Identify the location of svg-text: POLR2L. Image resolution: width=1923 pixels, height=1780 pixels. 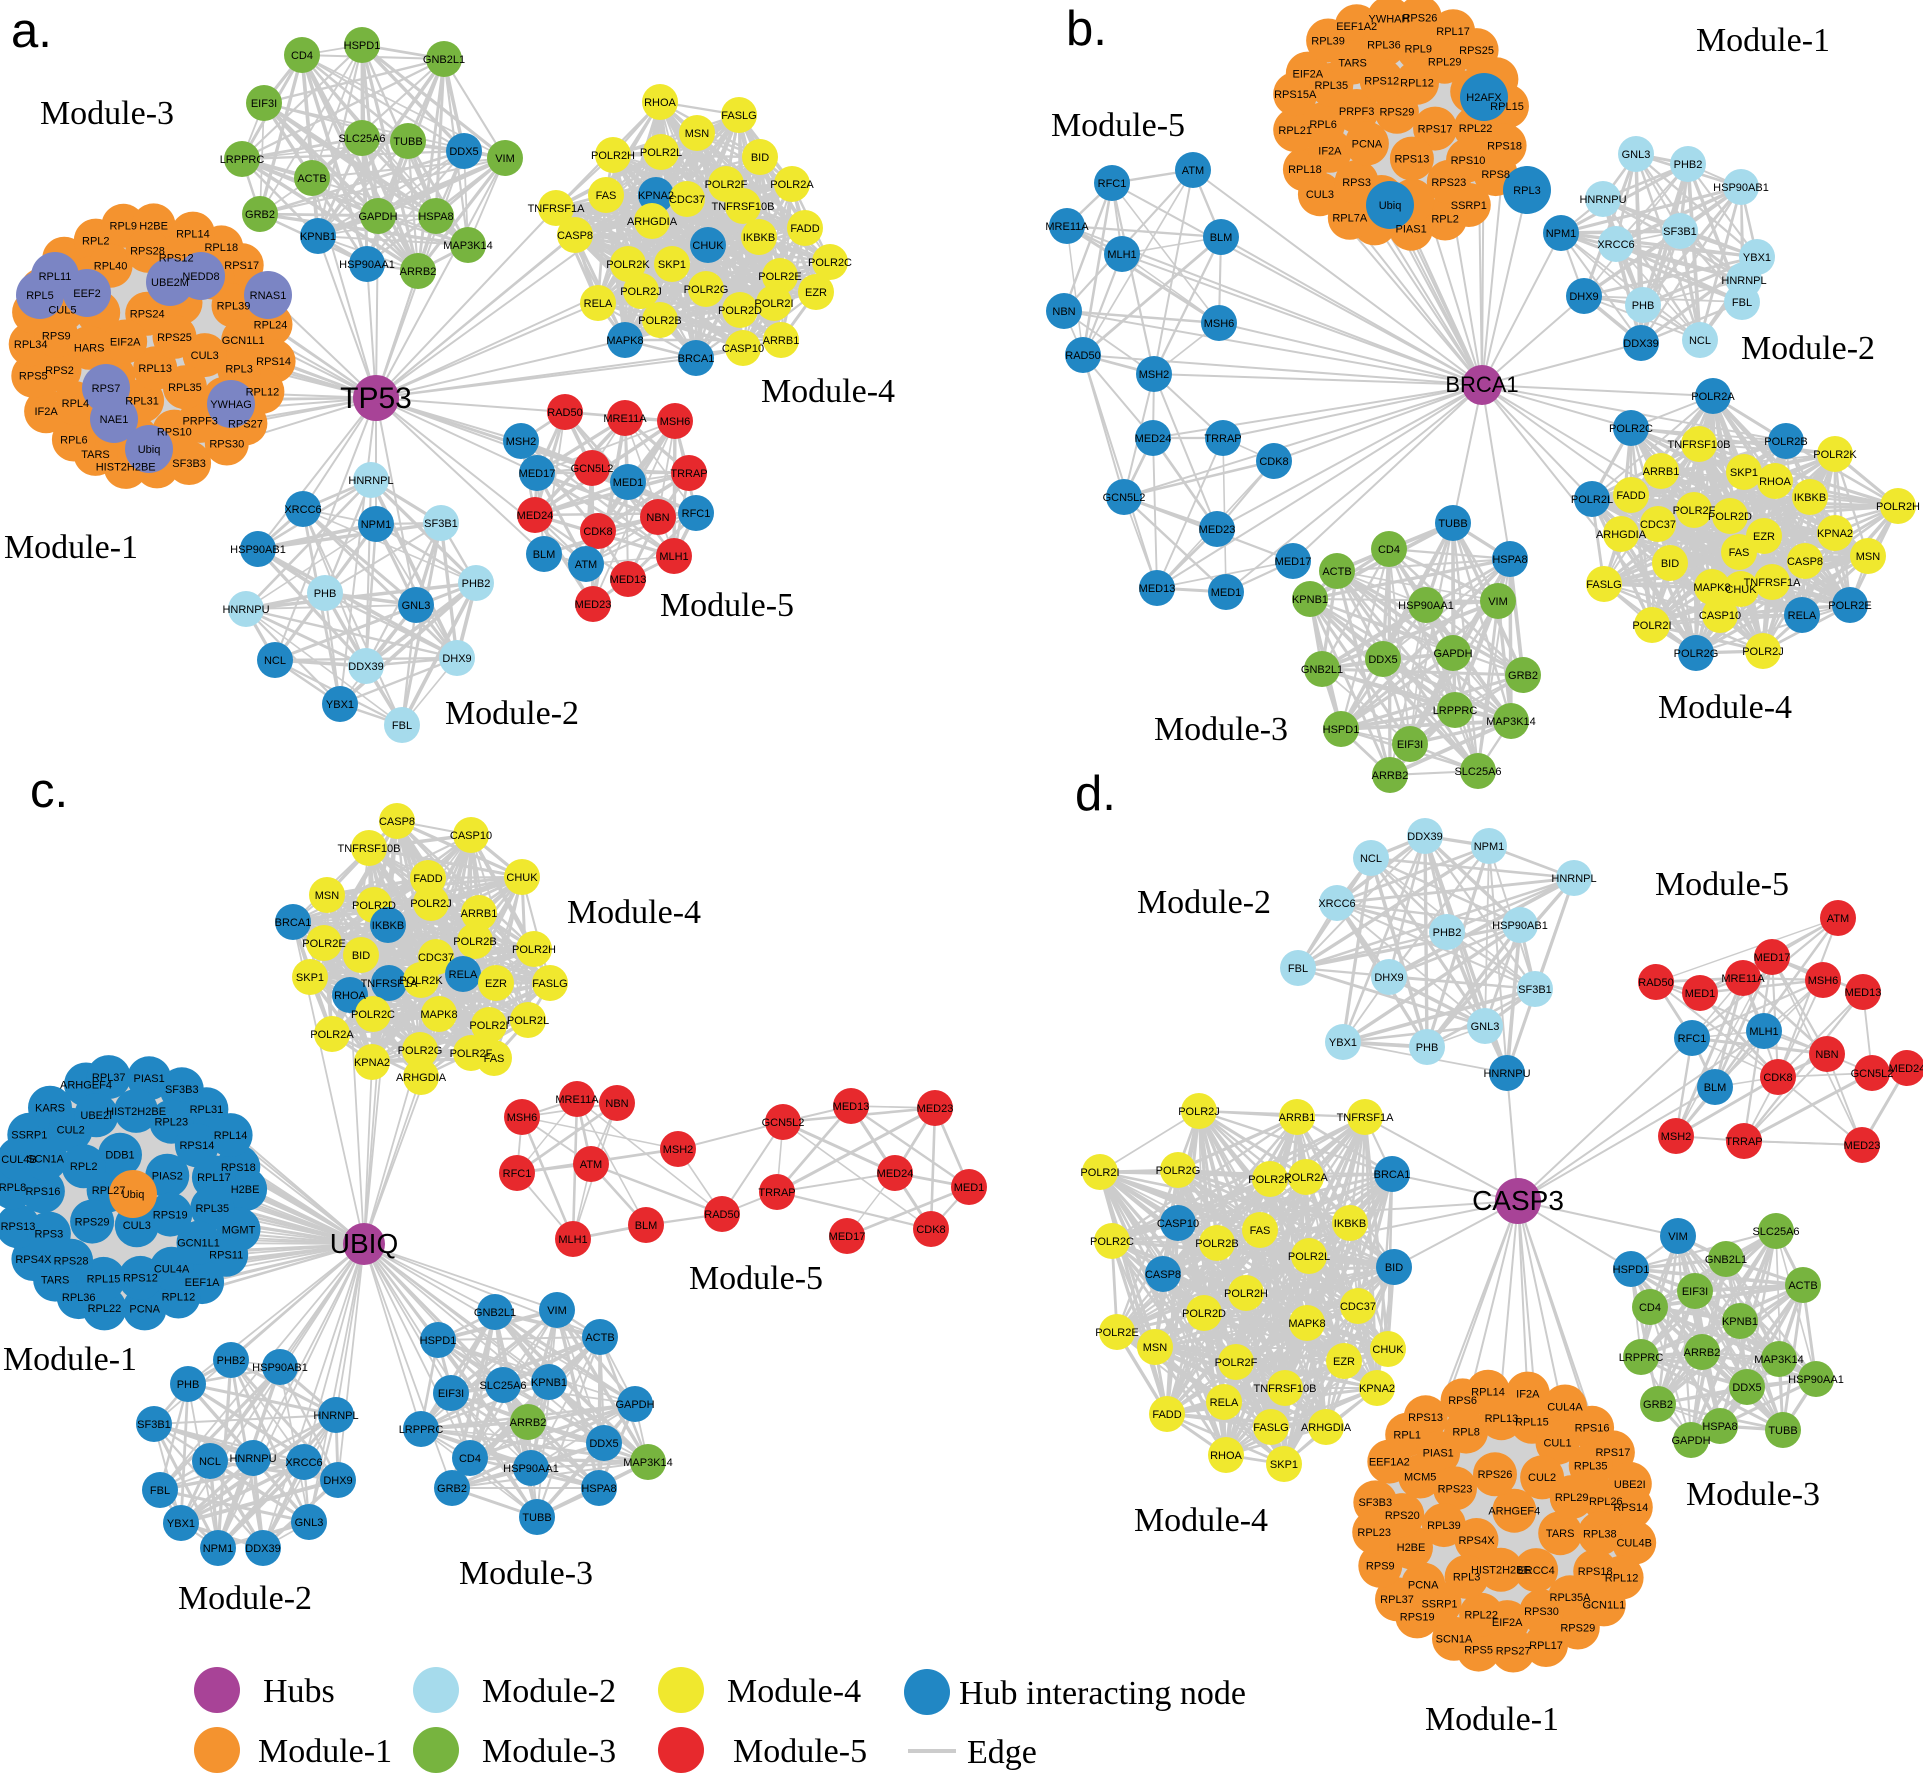
(1309, 1257).